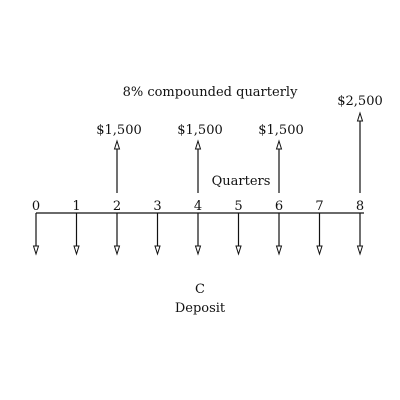  Describe the element at coordinates (200, 289) in the screenshot. I see `deposit-symbol: C` at that location.